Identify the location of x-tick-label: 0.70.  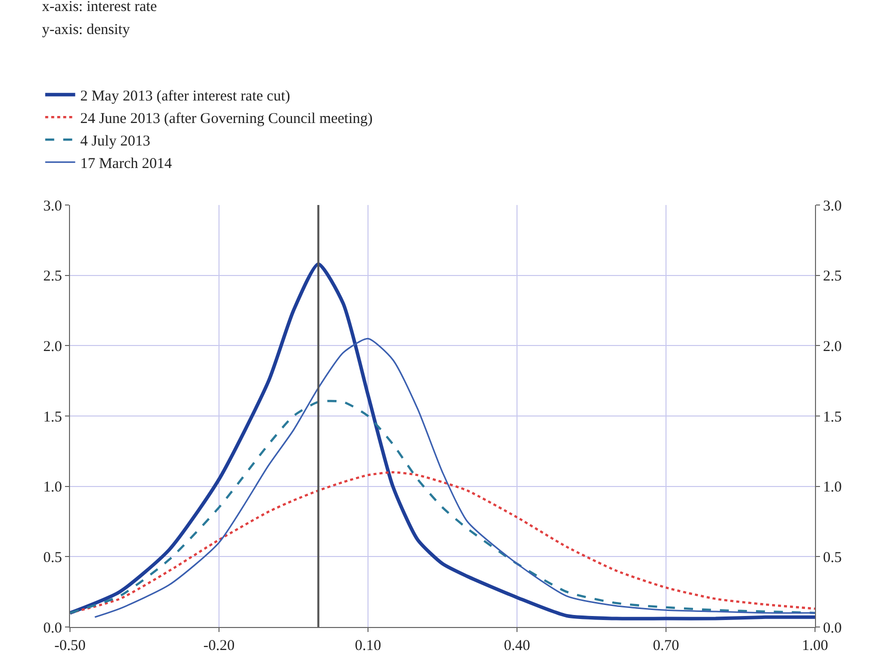
(666, 646).